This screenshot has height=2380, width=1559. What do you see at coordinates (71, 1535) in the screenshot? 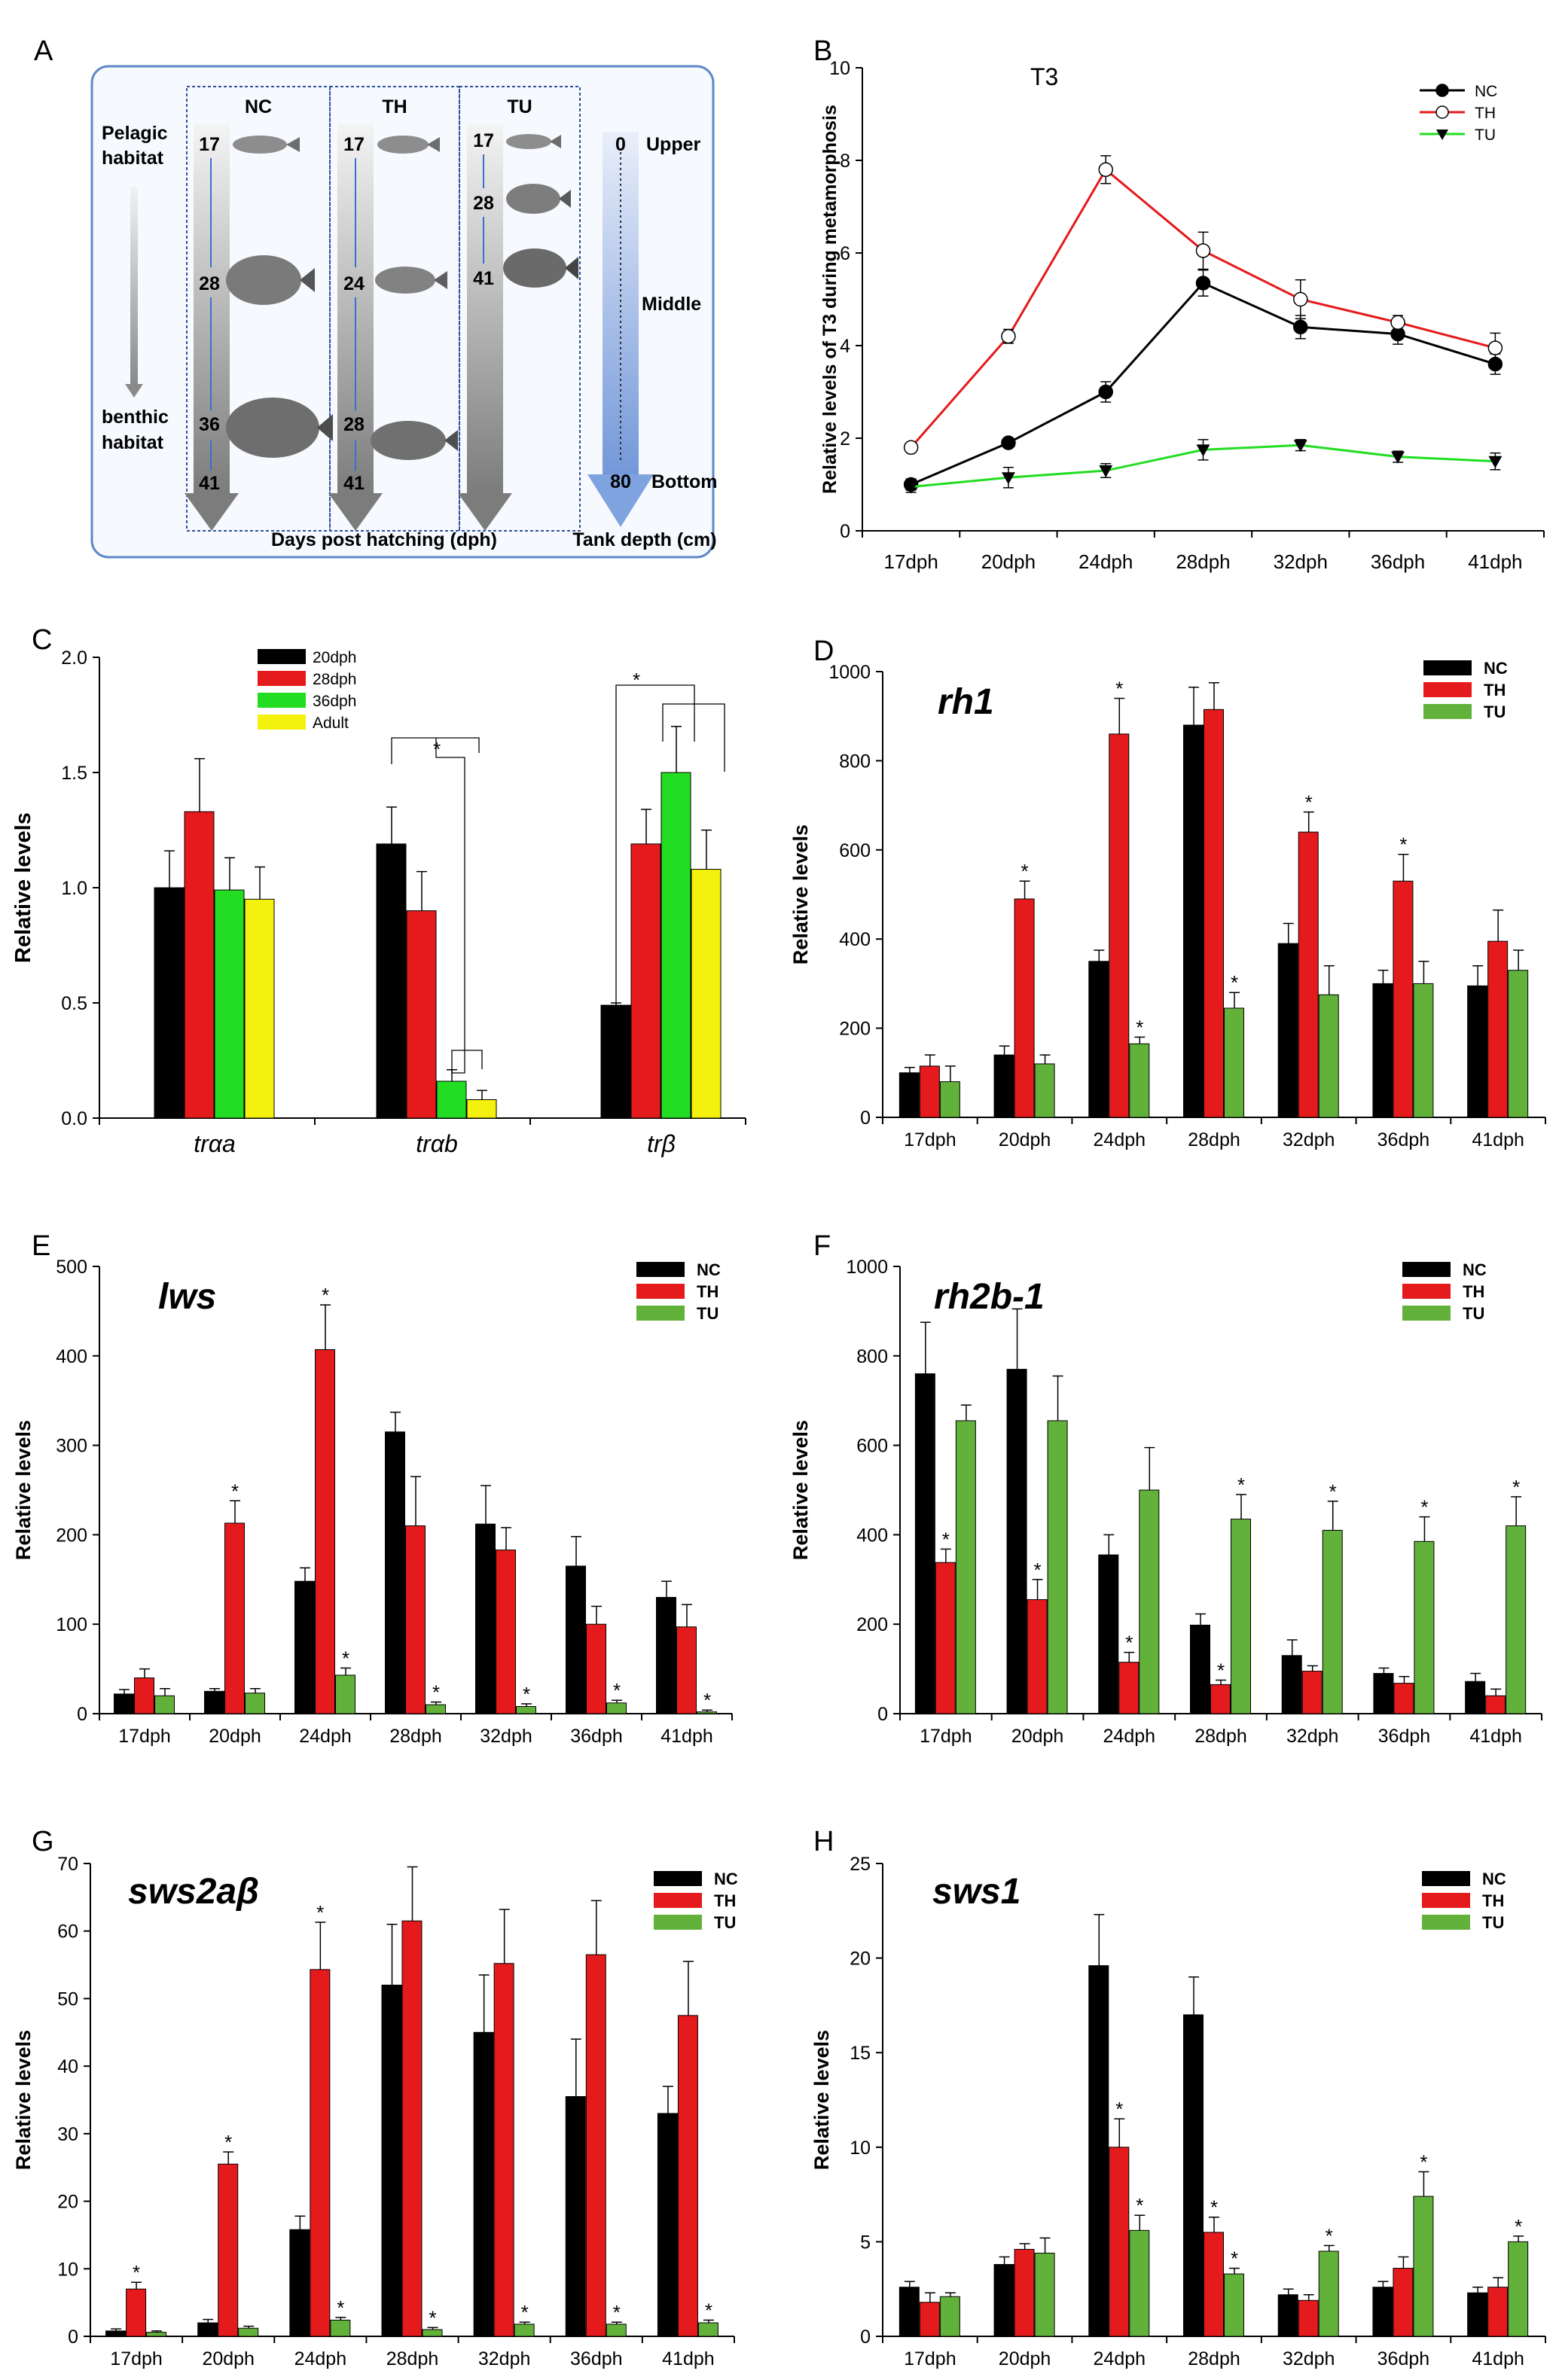
I see `y-tick-label: 200` at bounding box center [71, 1535].